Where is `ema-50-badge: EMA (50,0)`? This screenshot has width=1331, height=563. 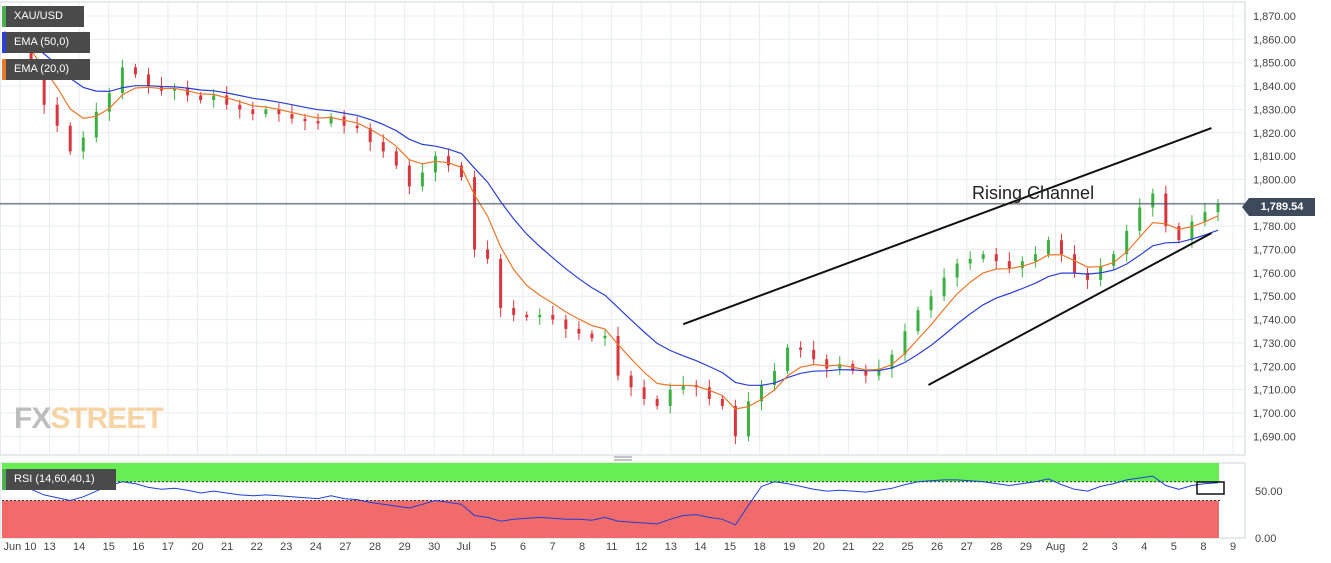 ema-50-badge: EMA (50,0) is located at coordinates (46, 42).